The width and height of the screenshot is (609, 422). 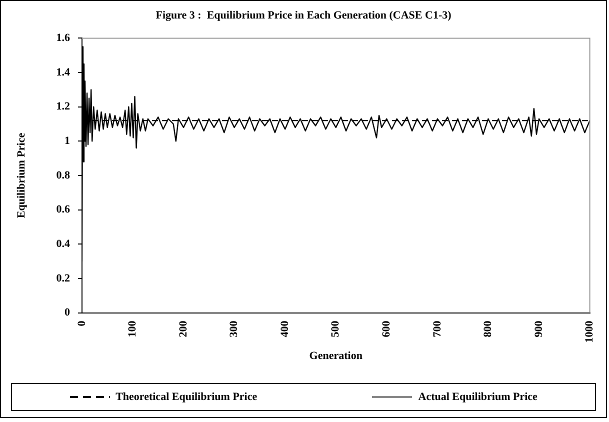 What do you see at coordinates (63, 175) in the screenshot?
I see `y-tick-label: 0.8` at bounding box center [63, 175].